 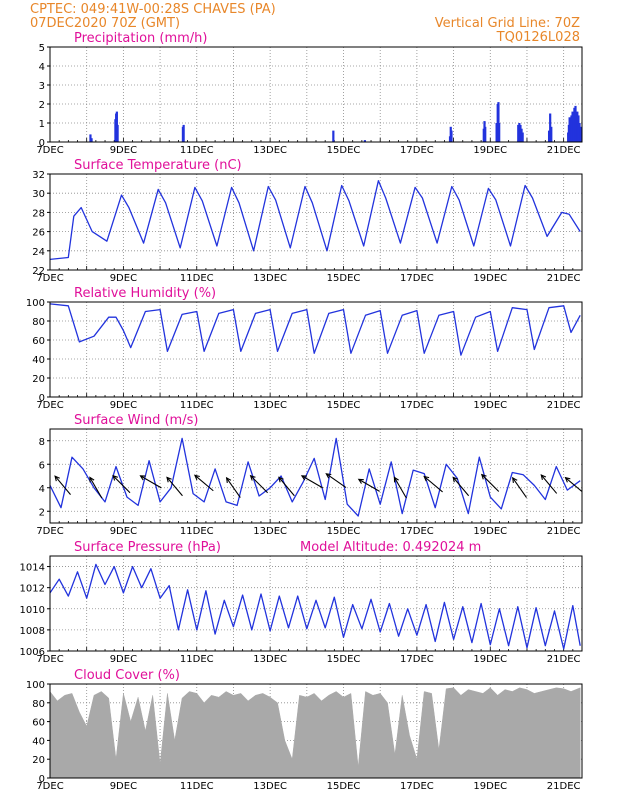 What do you see at coordinates (197, 659) in the screenshot?
I see `pressure-xtick-label: 11DEC` at bounding box center [197, 659].